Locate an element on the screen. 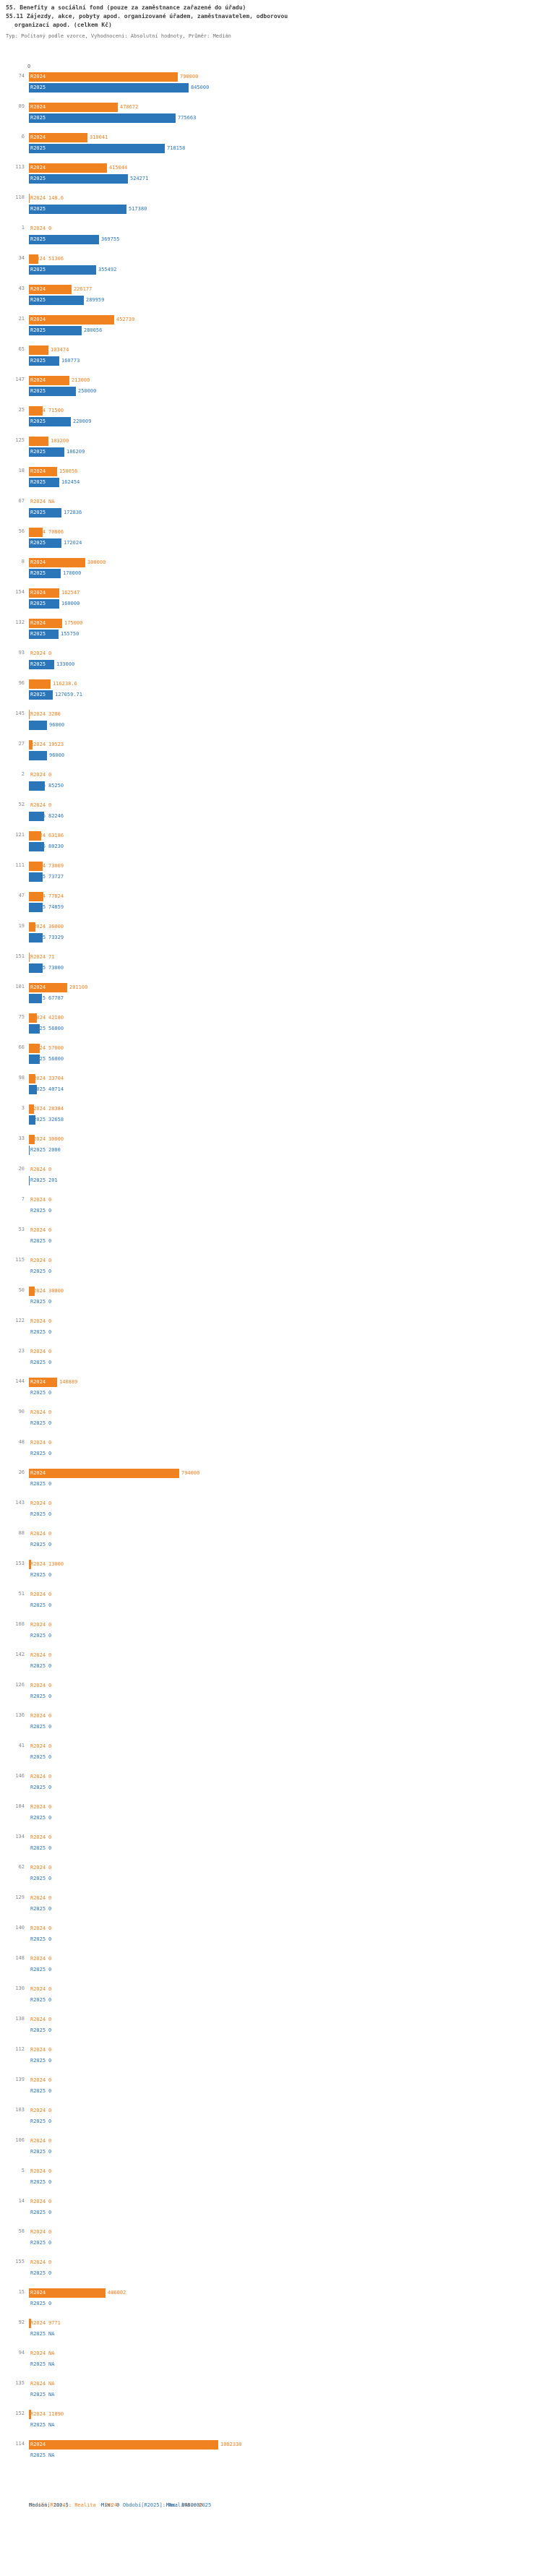 This screenshot has height=2576, width=542. bar-value-label: 280056 is located at coordinates (93, 330).